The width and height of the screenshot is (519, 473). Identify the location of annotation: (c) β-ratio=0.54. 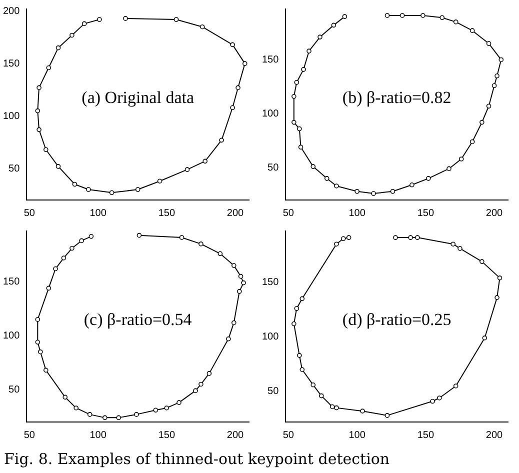
(138, 319).